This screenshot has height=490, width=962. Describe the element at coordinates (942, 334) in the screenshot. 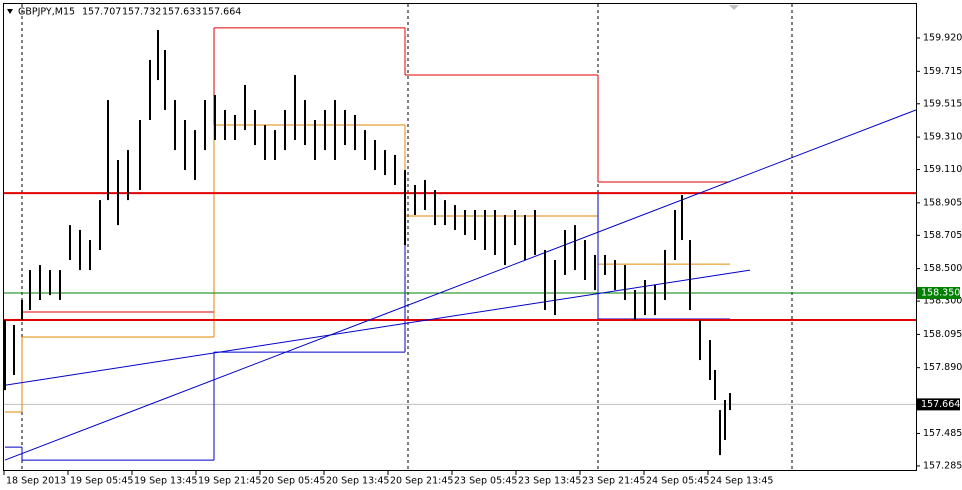

I see `y-tick-label: 158.095` at that location.